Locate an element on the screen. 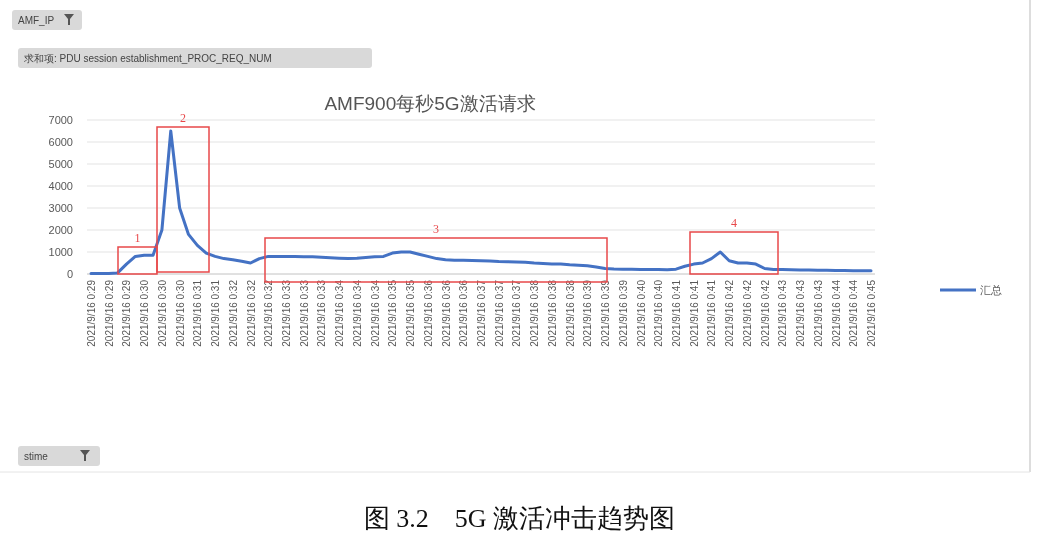  caption: 图 3.2 5G 激活冲击趋势图 is located at coordinates (519, 518).